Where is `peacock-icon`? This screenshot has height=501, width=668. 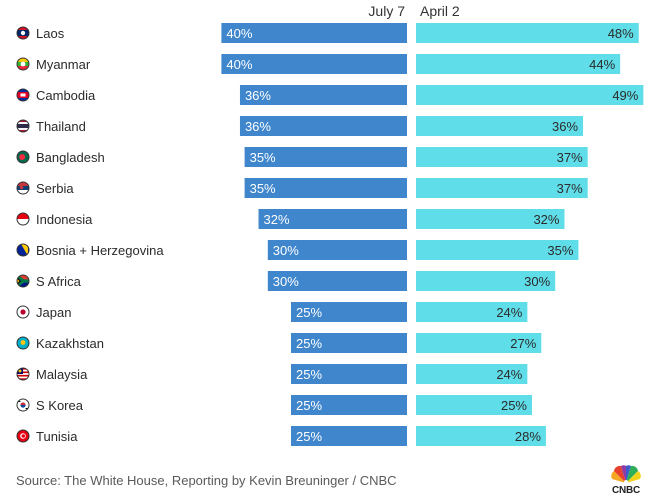
peacock-icon is located at coordinates (626, 474).